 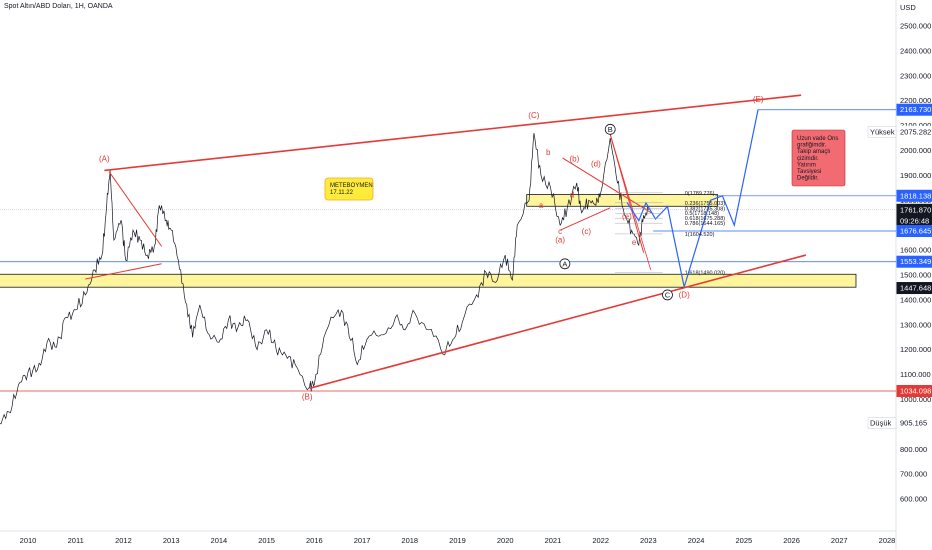 I want to click on author-box-line: 17.11.22, so click(x=342, y=193).